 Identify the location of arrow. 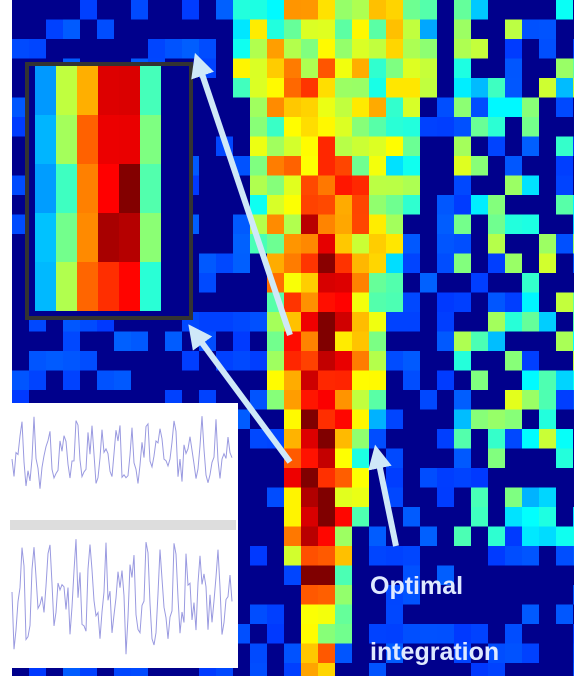
(242, 194).